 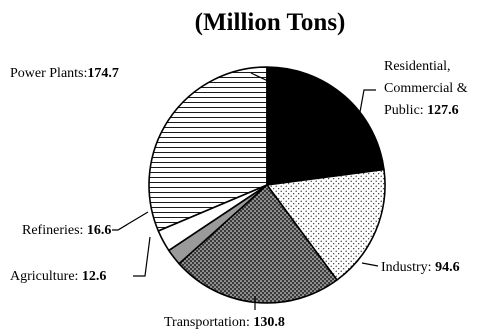 What do you see at coordinates (427, 88) in the screenshot?
I see `label-residential: Residential, Commercial & Public: 127.6` at bounding box center [427, 88].